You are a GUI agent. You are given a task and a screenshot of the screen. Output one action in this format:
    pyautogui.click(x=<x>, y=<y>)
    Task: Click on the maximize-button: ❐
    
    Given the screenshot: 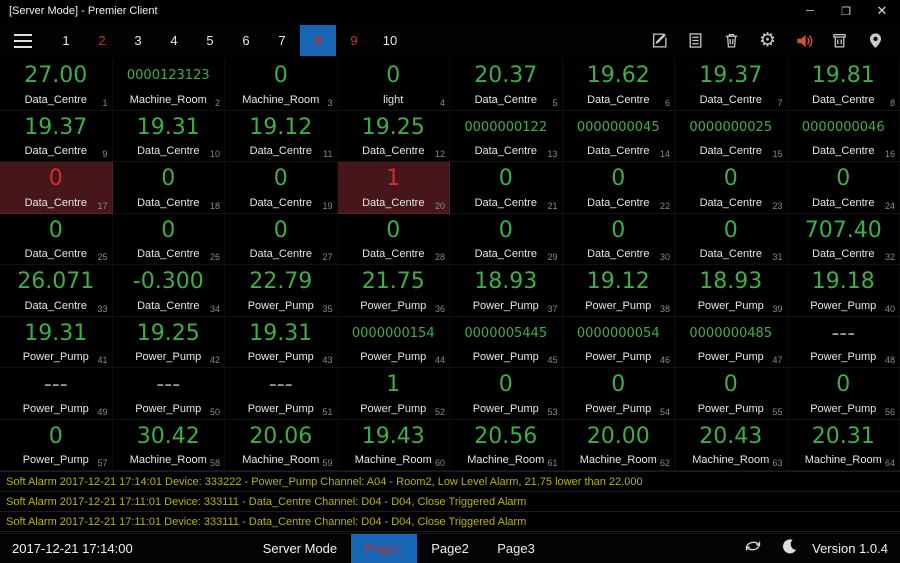 What is the action you would take?
    pyautogui.click(x=846, y=11)
    